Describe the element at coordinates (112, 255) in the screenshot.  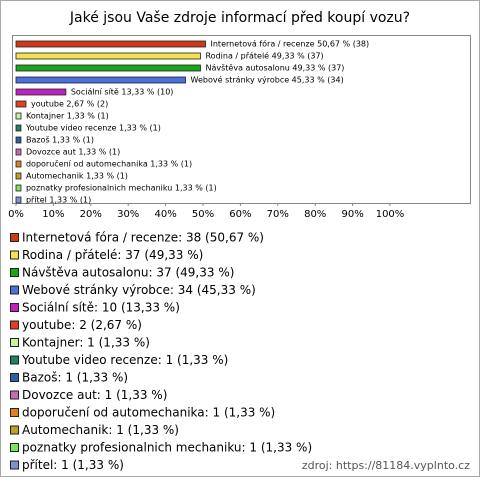
I see `legend-label: Rodina / přátelé: 37 (49,33 %)` at that location.